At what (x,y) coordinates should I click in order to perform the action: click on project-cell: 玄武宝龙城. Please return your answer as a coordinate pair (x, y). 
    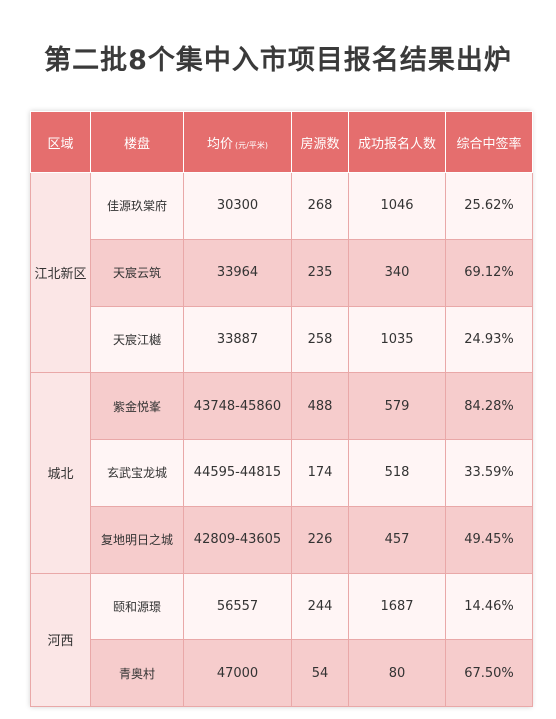
    Looking at the image, I should click on (137, 473).